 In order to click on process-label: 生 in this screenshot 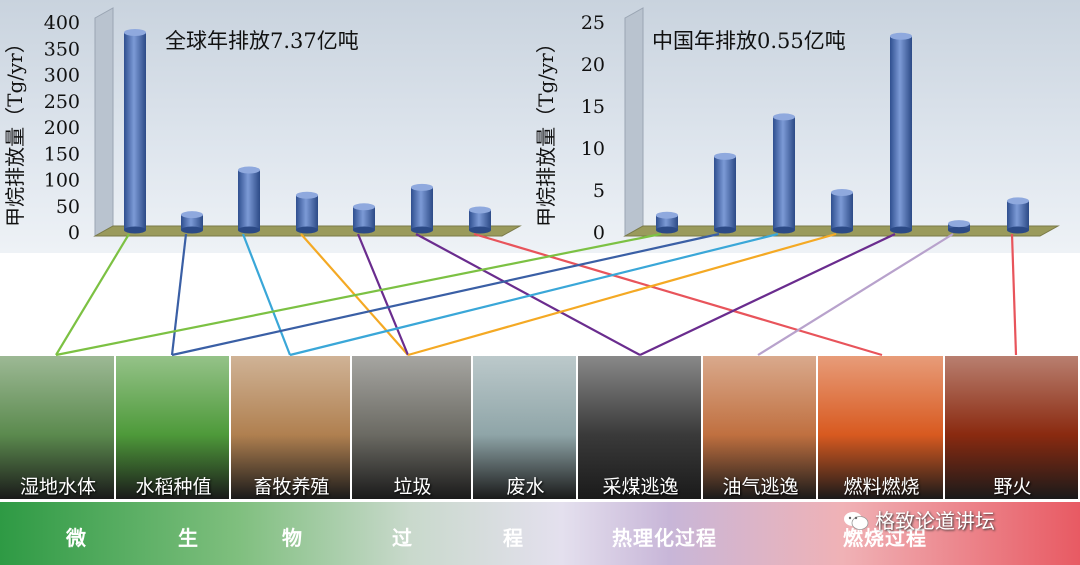, I will do `click(188, 538)`.